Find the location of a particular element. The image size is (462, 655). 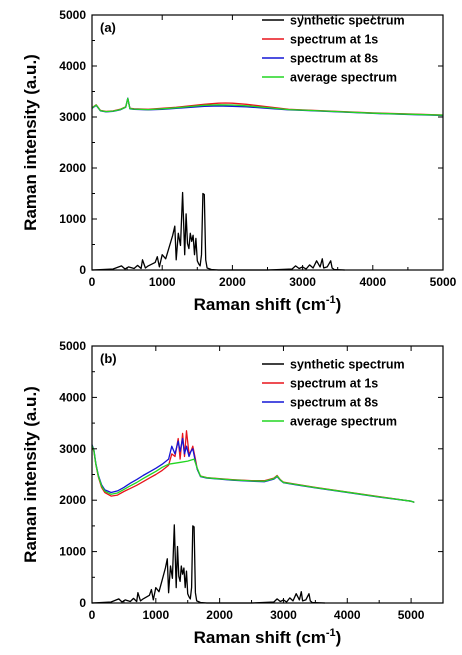

series-line-spectrum-at-8s is located at coordinates (253, 470).